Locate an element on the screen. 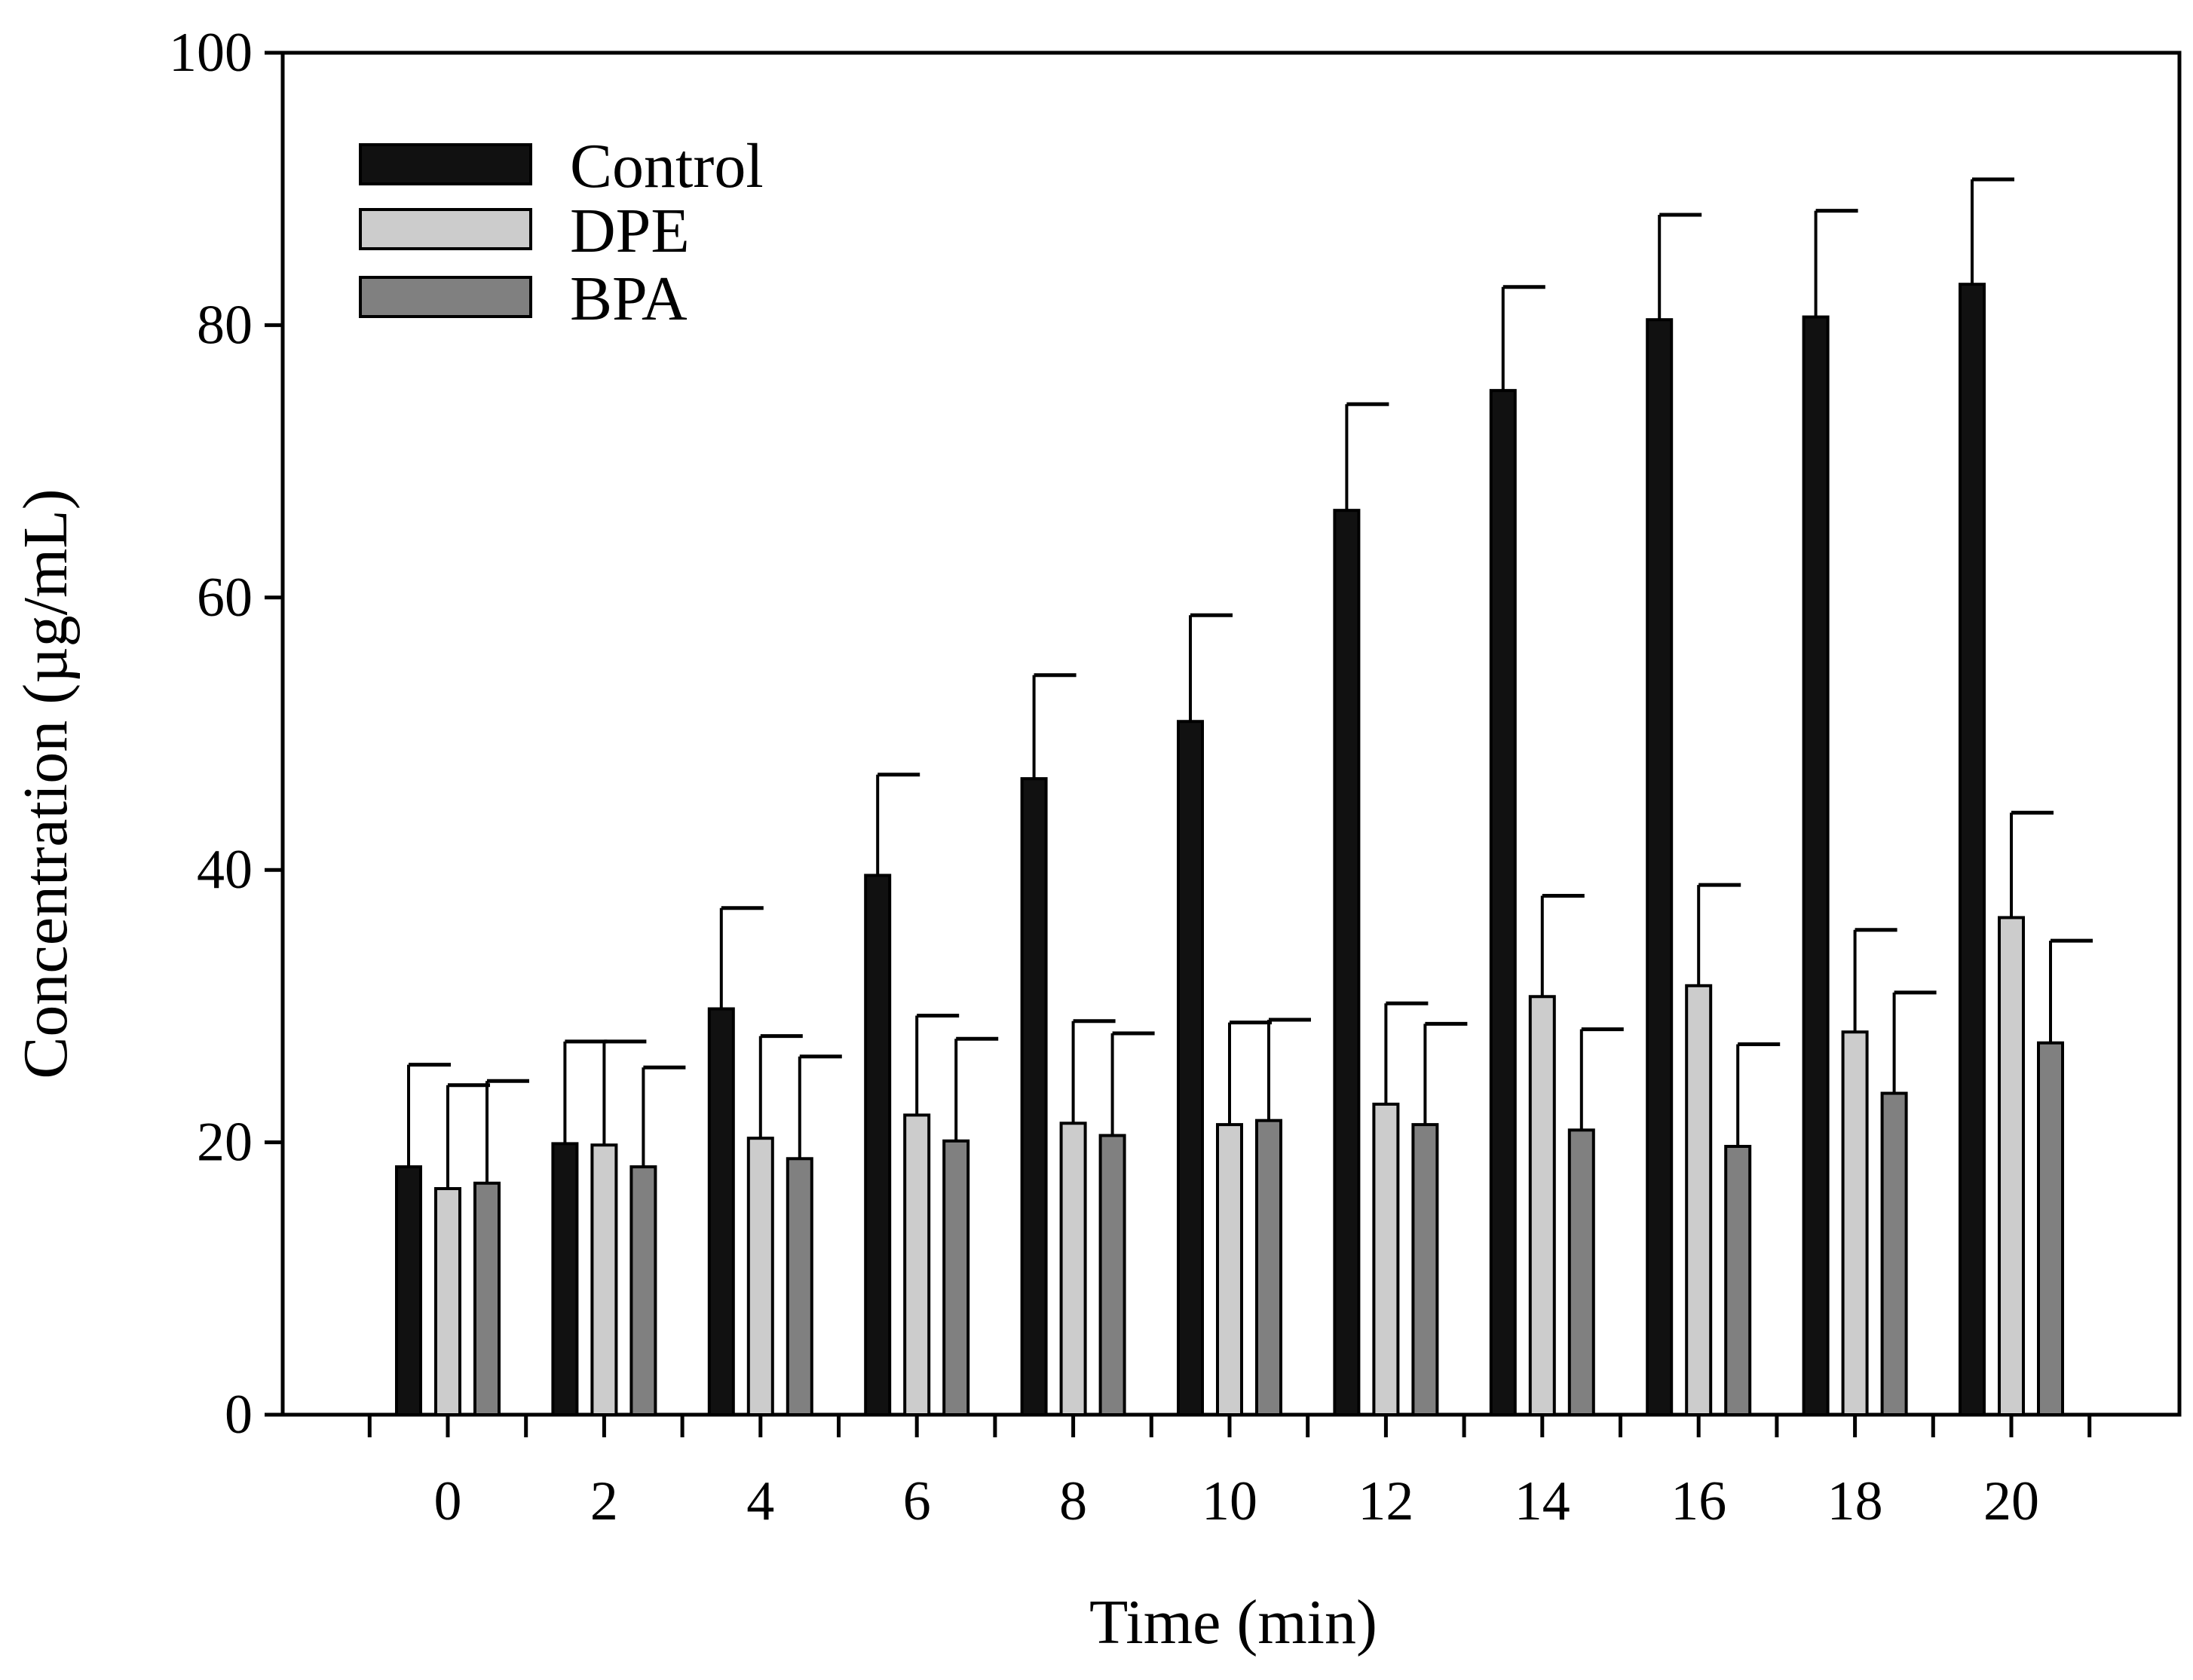 Image resolution: width=2193 pixels, height=1680 pixels. x-tick-label: 18 is located at coordinates (1855, 1501).